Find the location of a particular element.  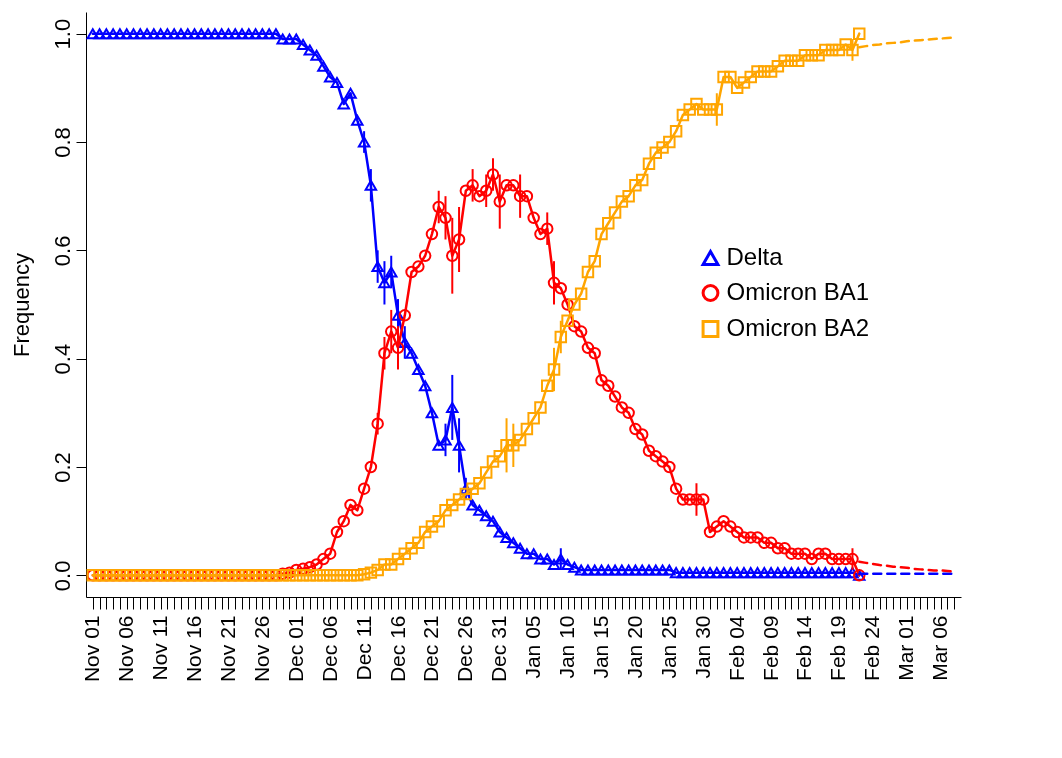

legend-label: Omicron BA1 is located at coordinates (798, 291).